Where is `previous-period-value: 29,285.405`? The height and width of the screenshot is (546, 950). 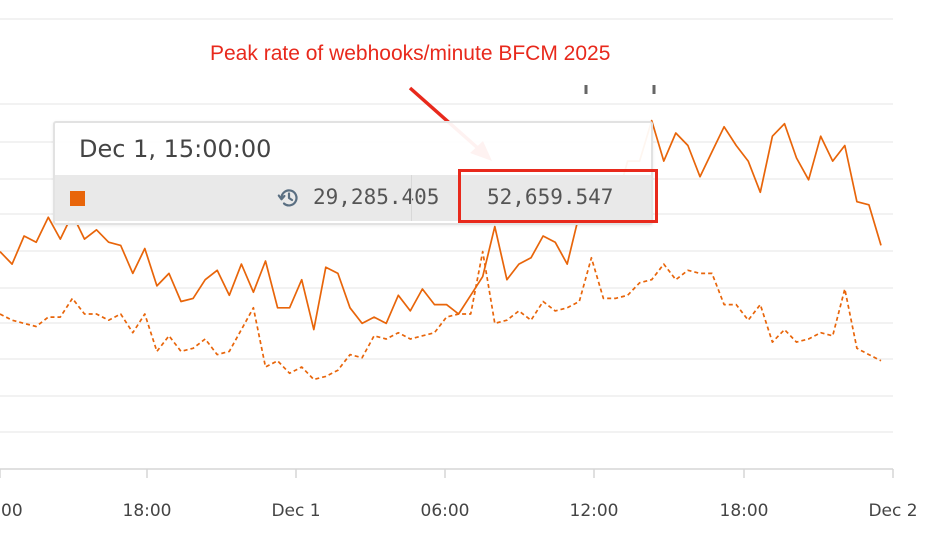
previous-period-value: 29,285.405 is located at coordinates (376, 197).